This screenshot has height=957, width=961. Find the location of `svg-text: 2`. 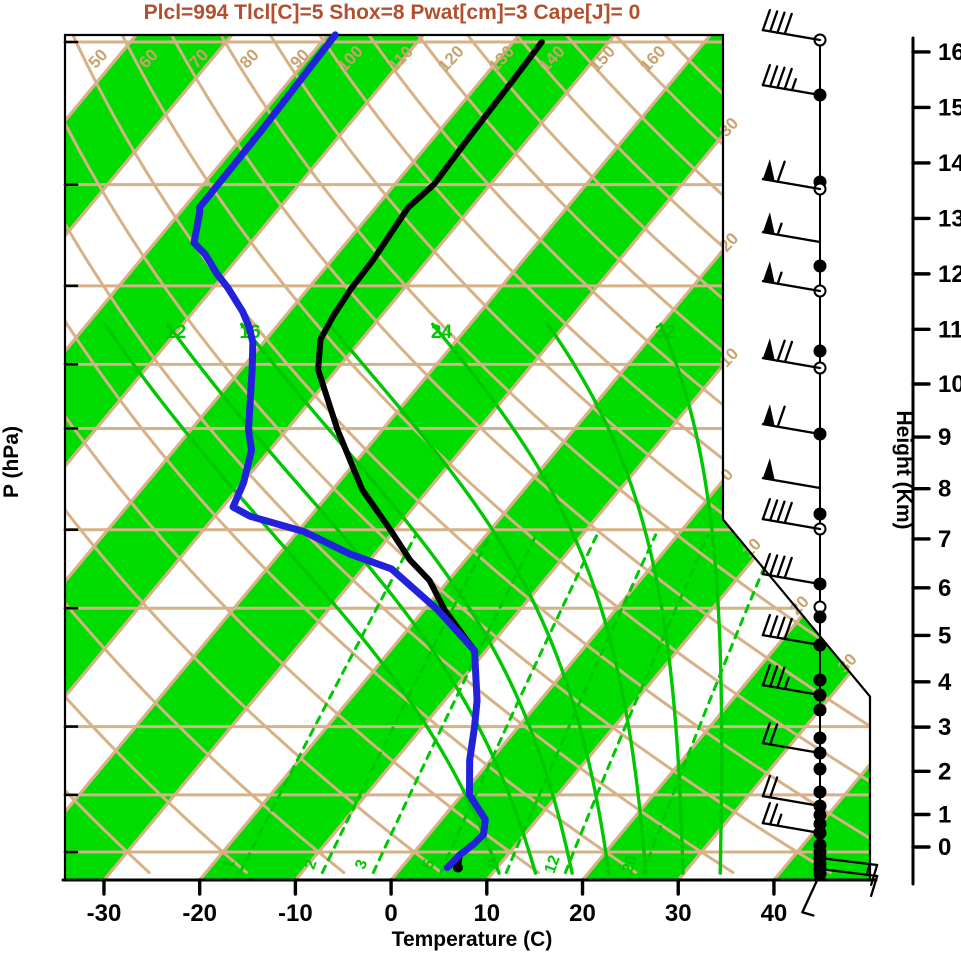

svg-text: 2 is located at coordinates (944, 771).